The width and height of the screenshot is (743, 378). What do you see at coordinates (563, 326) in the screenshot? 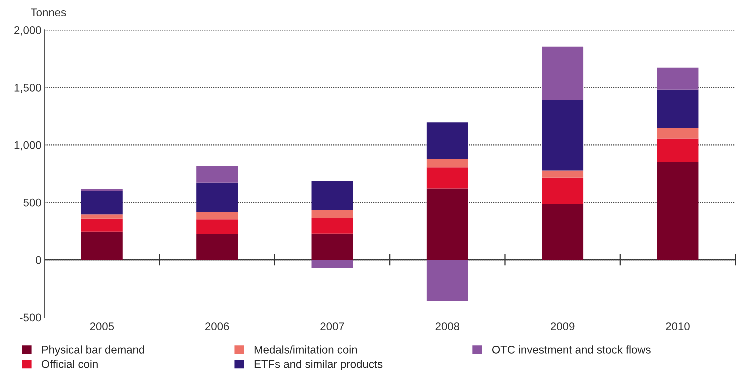
I see `x-tick-label: 2009` at bounding box center [563, 326].